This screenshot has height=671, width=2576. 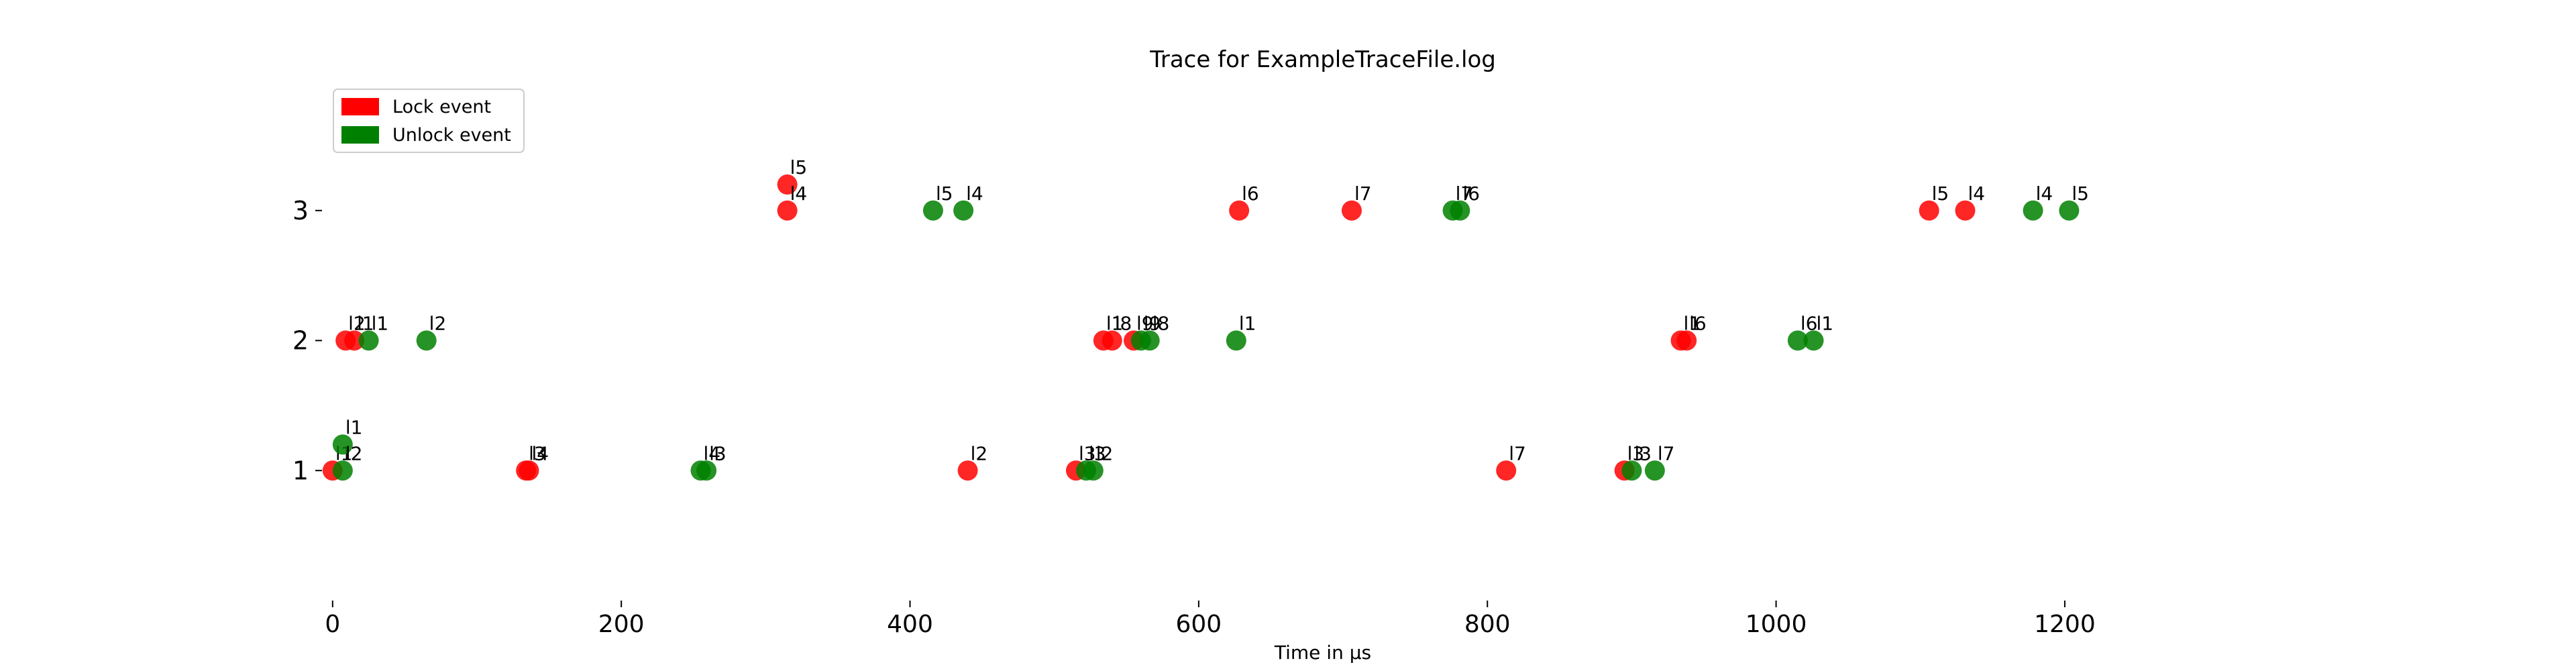 What do you see at coordinates (1152, 324) in the screenshot?
I see `unlock-event-label: l9` at bounding box center [1152, 324].